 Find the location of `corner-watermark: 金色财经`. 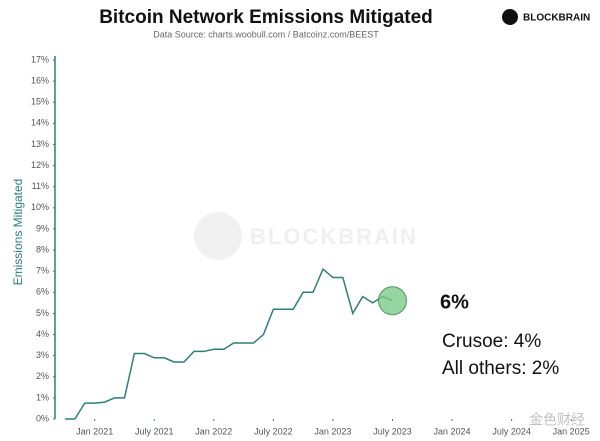

corner-watermark: 金色财经 is located at coordinates (557, 420).